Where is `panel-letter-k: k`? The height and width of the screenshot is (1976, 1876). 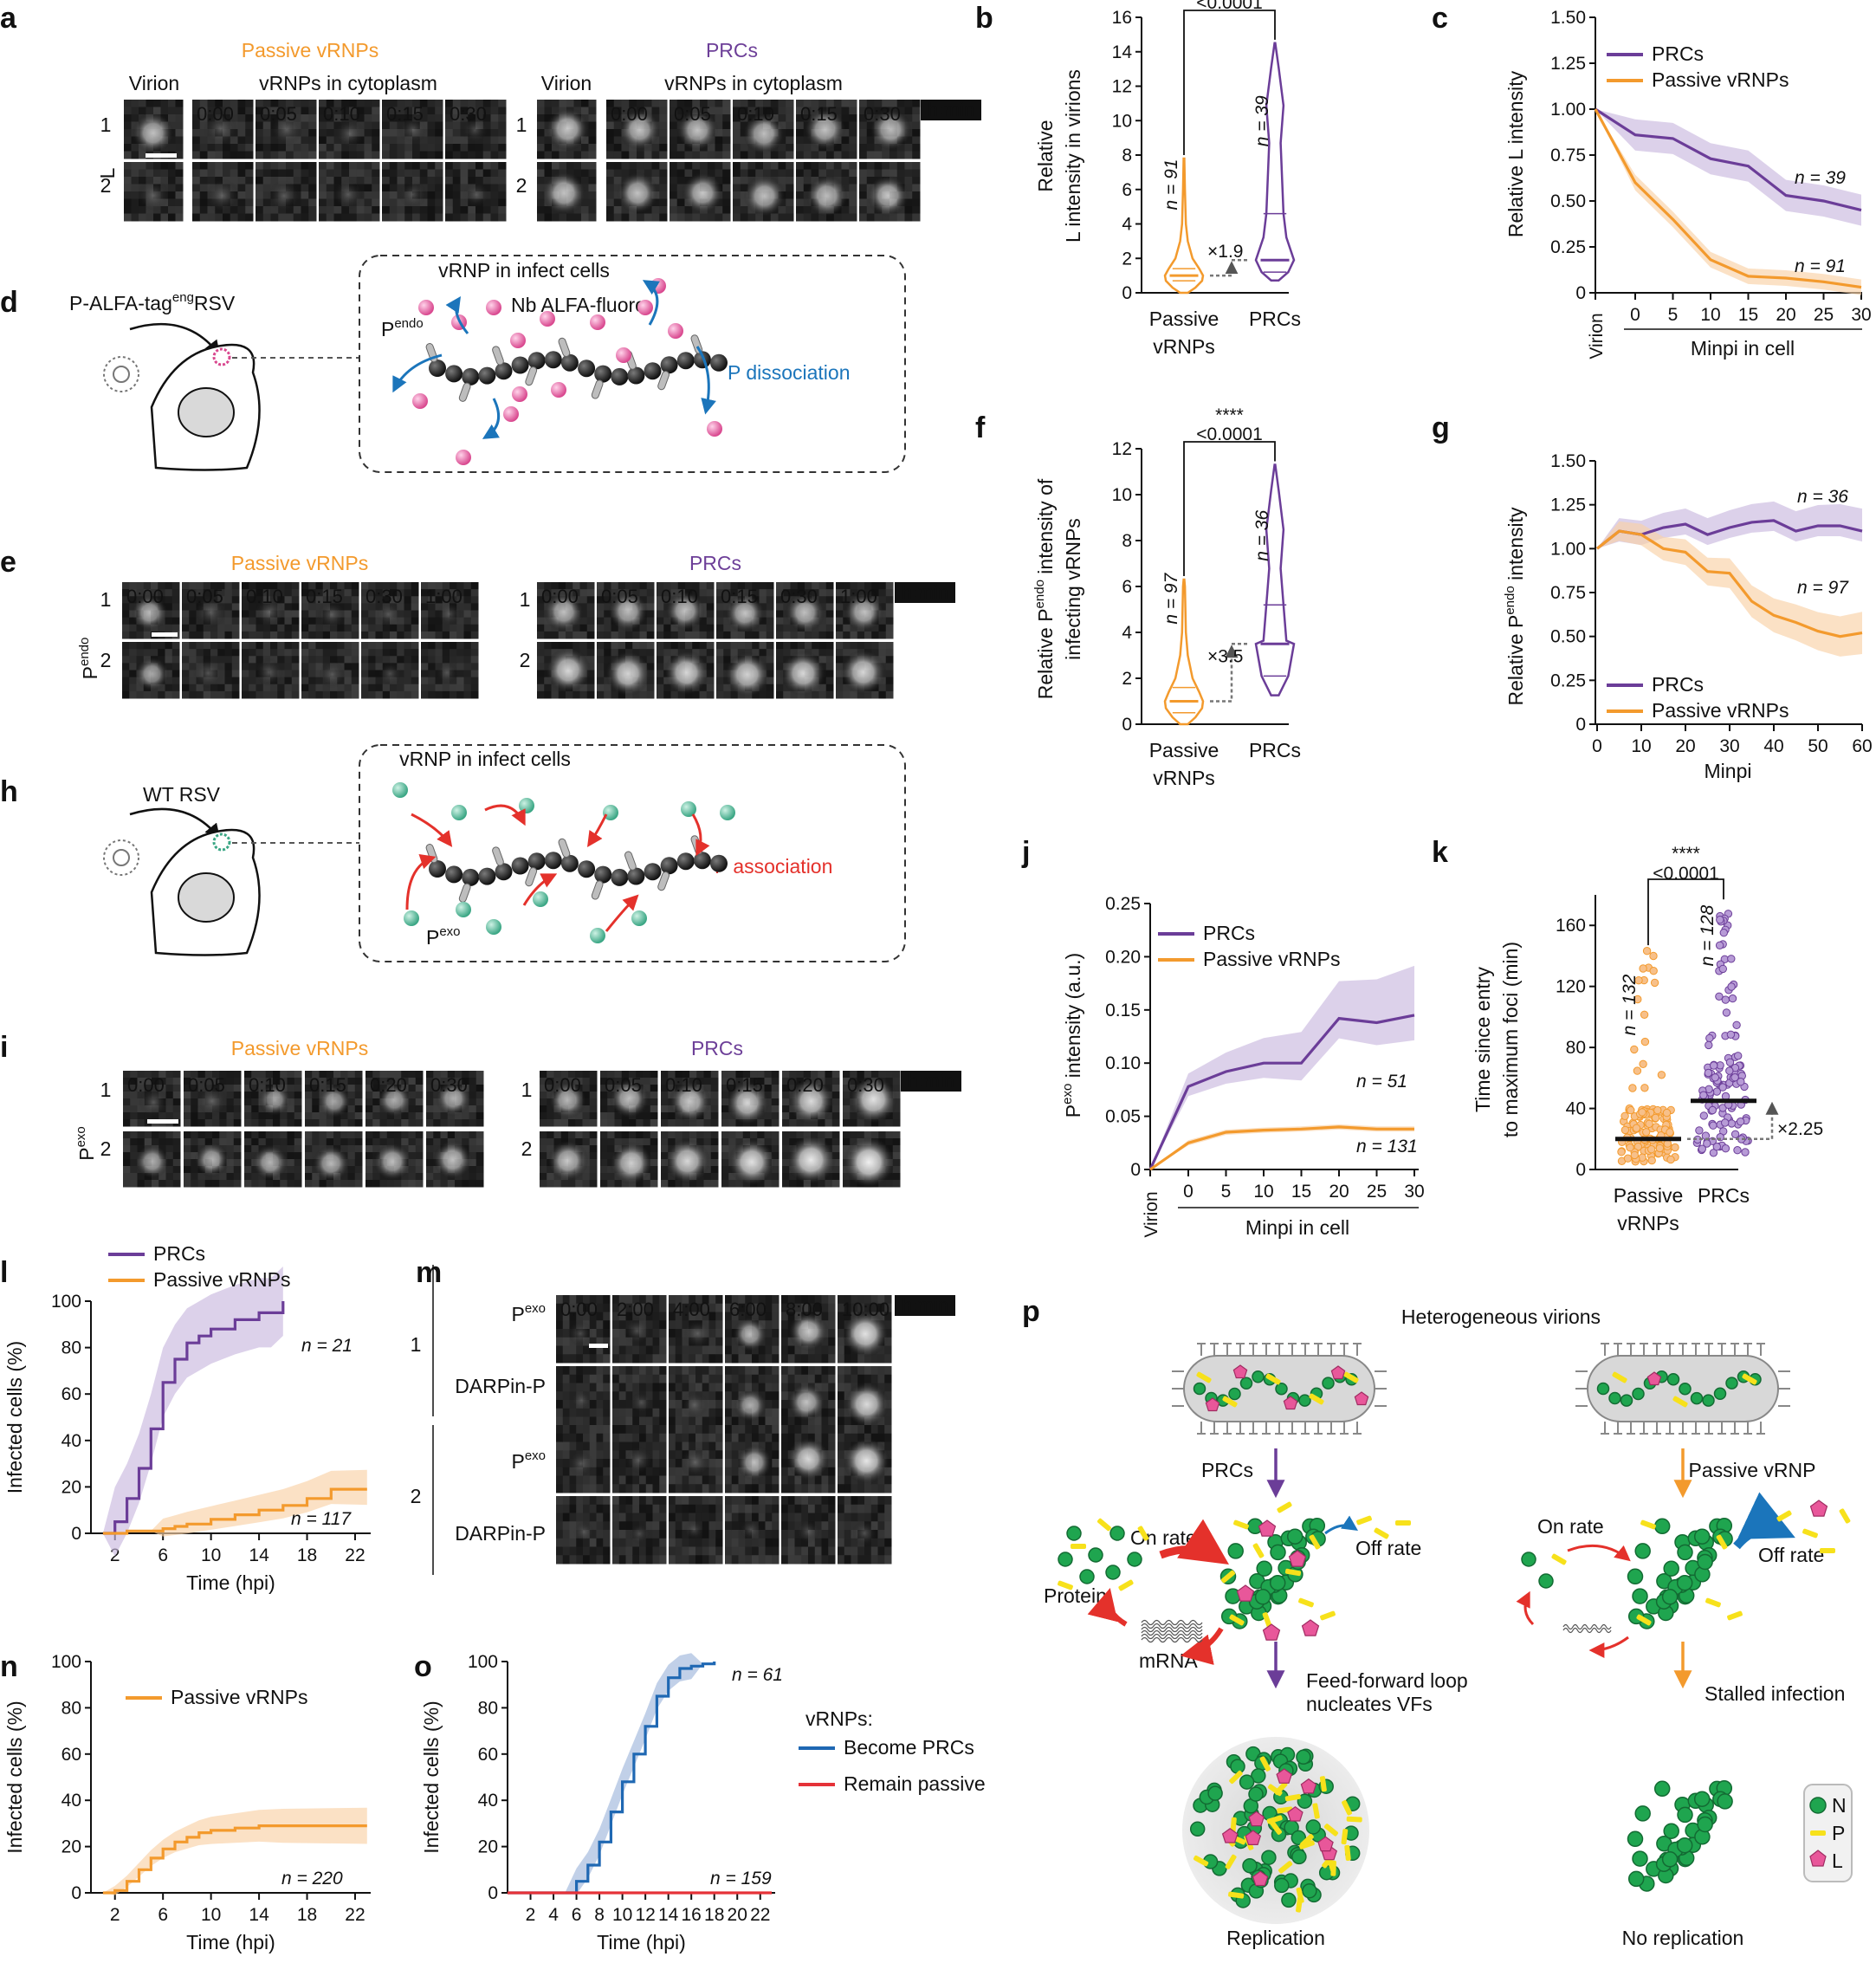
panel-letter-k: k is located at coordinates (1440, 853).